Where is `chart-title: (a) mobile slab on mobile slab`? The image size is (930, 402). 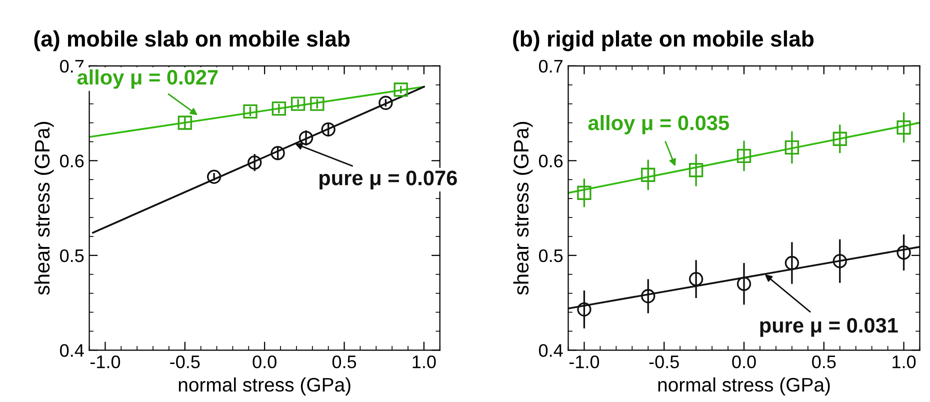
chart-title: (a) mobile slab on mobile slab is located at coordinates (192, 41).